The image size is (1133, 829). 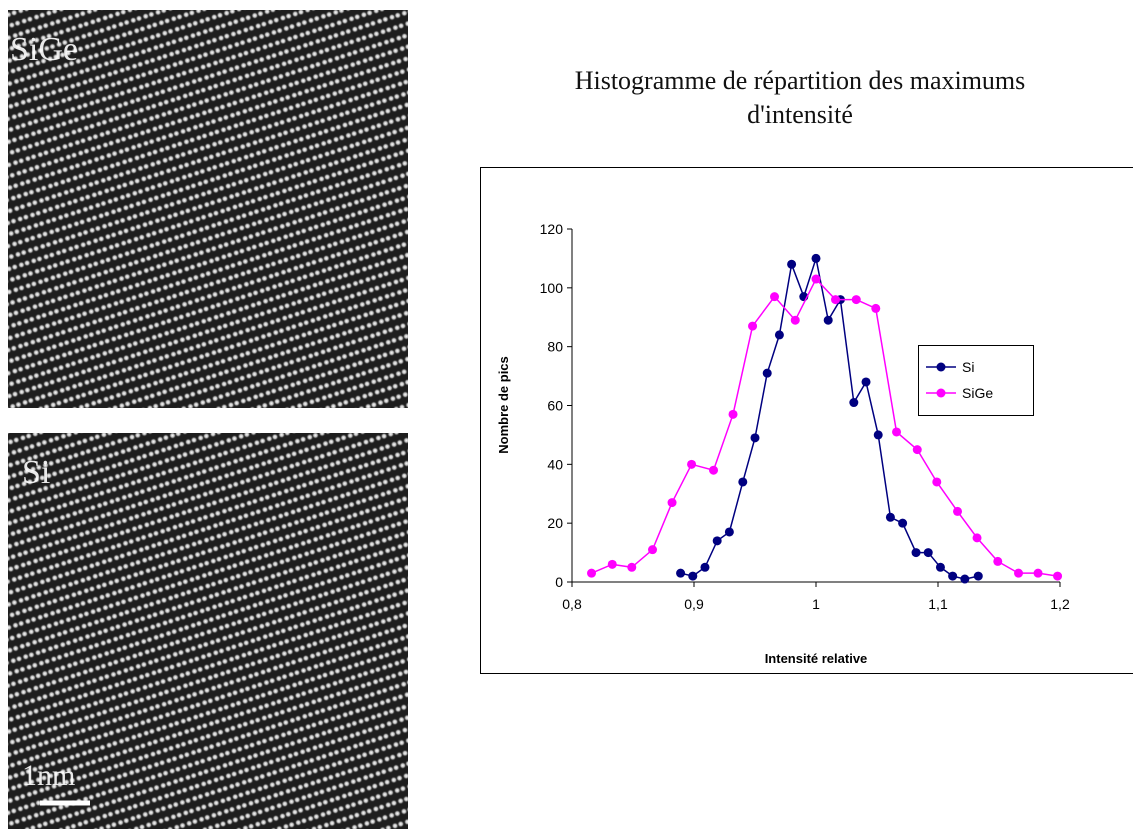 What do you see at coordinates (503, 405) in the screenshot?
I see `y-axis-label: Nombre de pics` at bounding box center [503, 405].